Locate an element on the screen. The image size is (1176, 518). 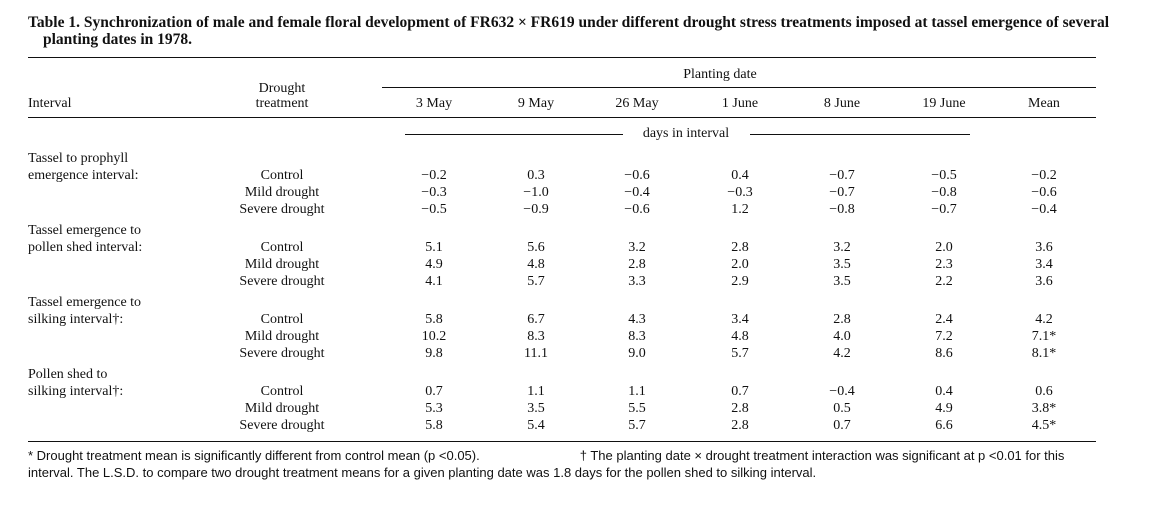
column-header: 26 May is located at coordinates (637, 103).